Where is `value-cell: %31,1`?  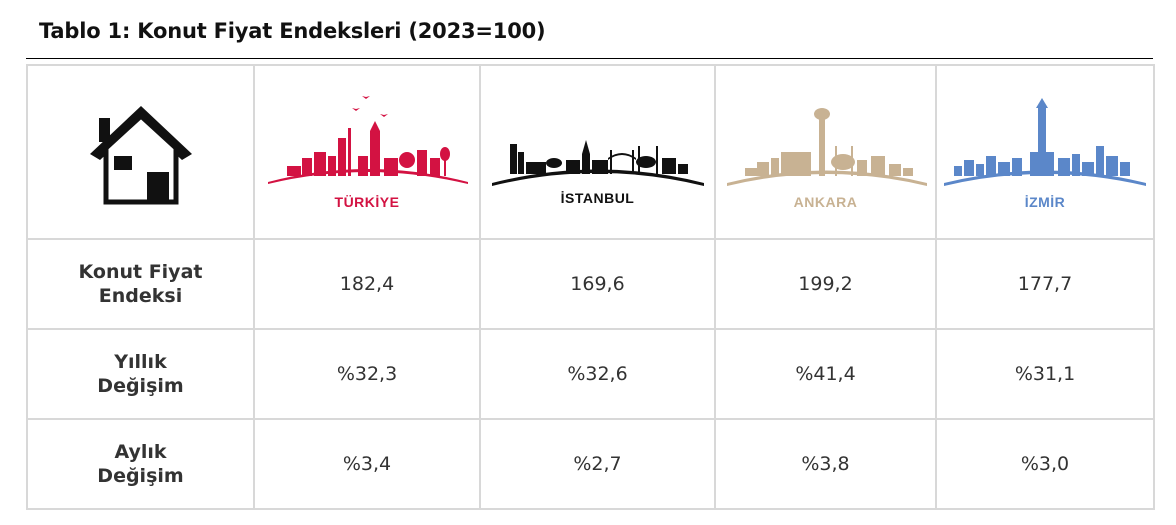
value-cell: %31,1 is located at coordinates (1045, 374).